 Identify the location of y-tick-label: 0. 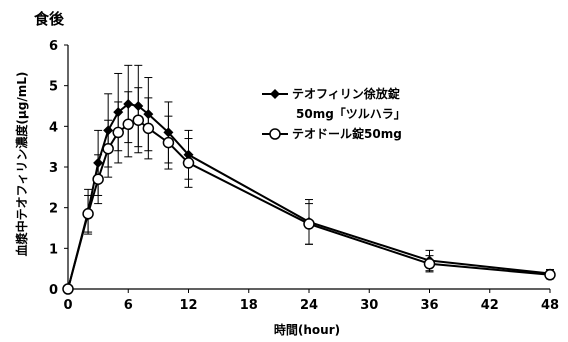
(53, 290).